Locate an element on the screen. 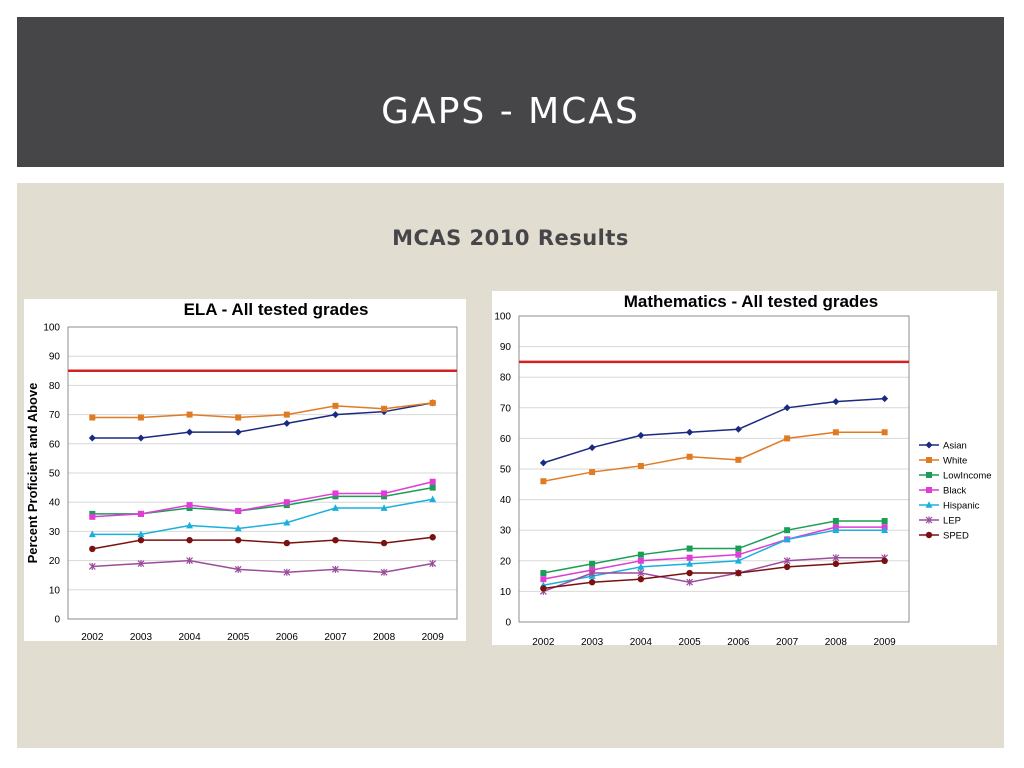  ela-series-line-sped is located at coordinates (262, 543).